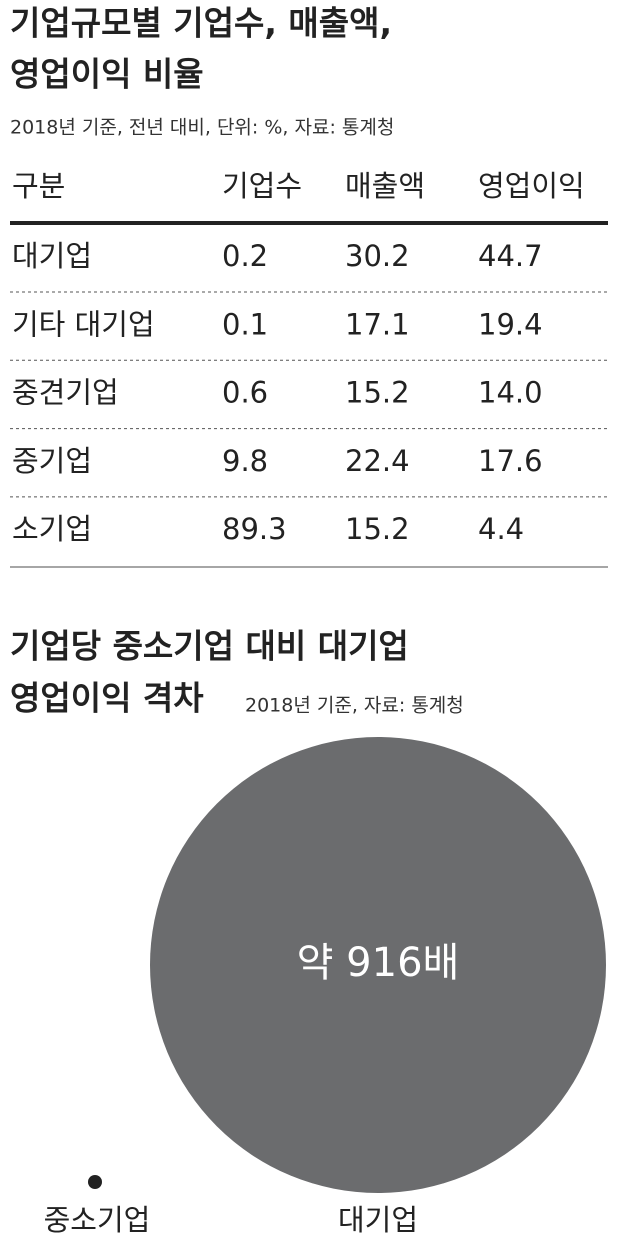  What do you see at coordinates (262, 186) in the screenshot?
I see `column-header: 기업수` at bounding box center [262, 186].